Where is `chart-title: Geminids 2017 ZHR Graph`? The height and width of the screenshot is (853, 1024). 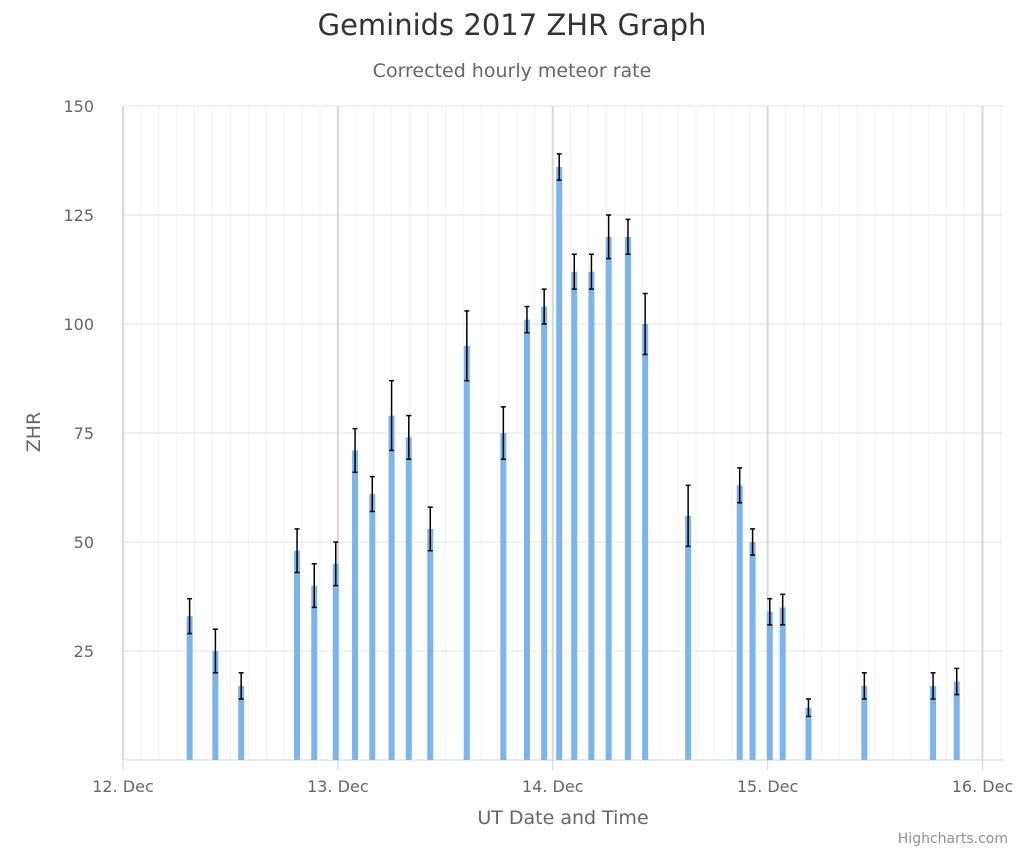 chart-title: Geminids 2017 ZHR Graph is located at coordinates (512, 25).